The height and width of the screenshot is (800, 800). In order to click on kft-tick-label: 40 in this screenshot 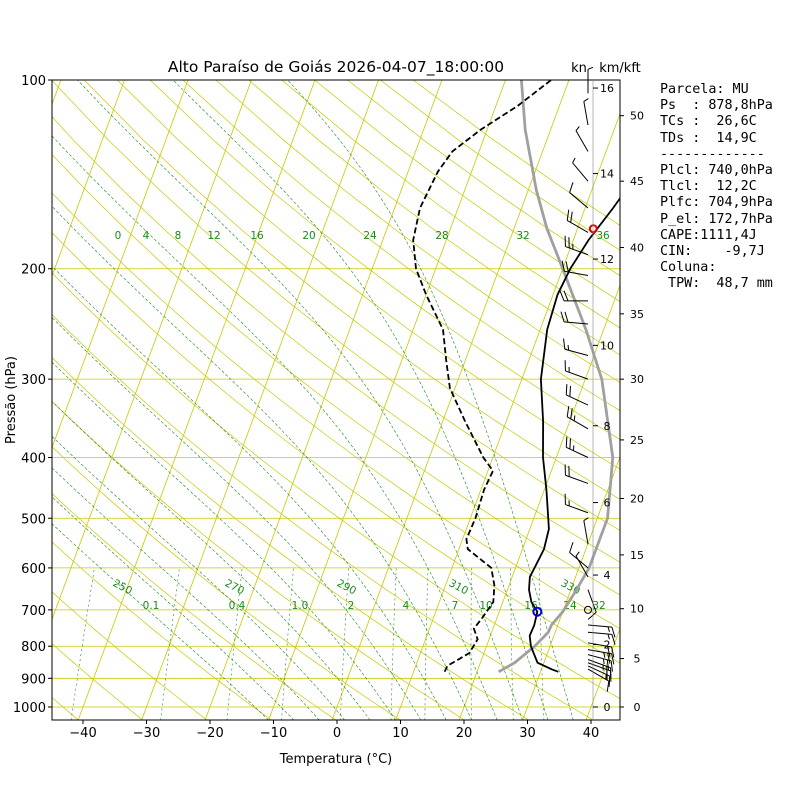, I will do `click(637, 248)`.